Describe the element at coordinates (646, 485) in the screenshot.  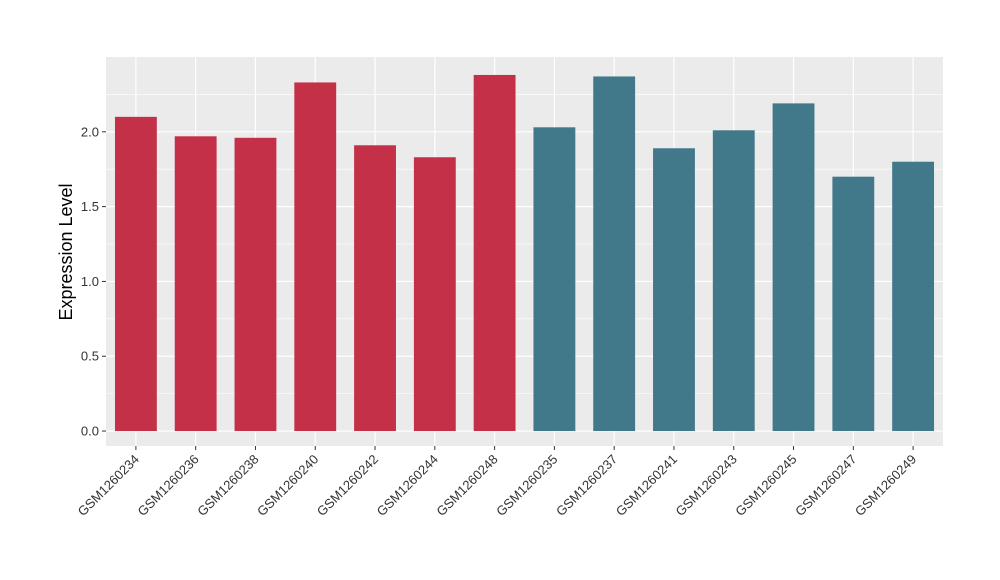
I see `x-tick-label: GSM1260241` at that location.